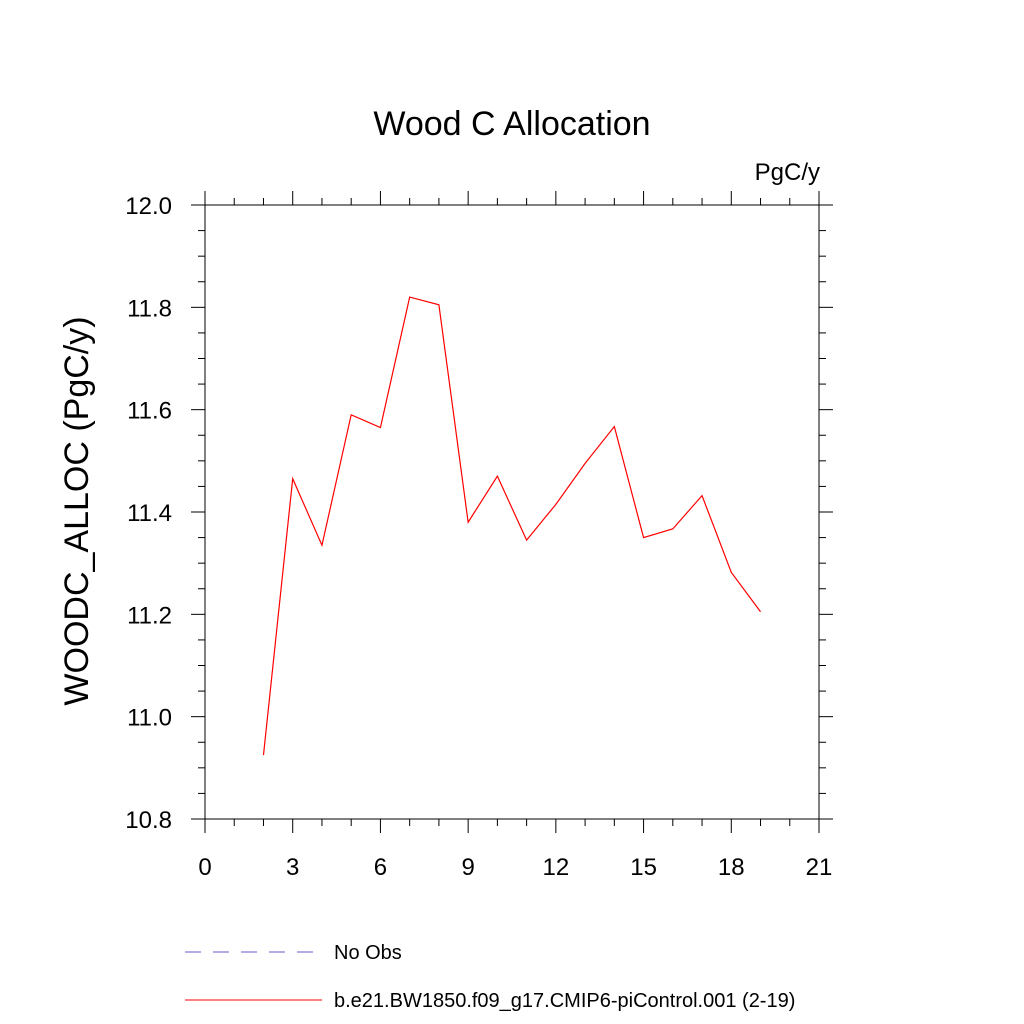 The width and height of the screenshot is (1024, 1024). I want to click on chart-units: PgC/y, so click(787, 172).